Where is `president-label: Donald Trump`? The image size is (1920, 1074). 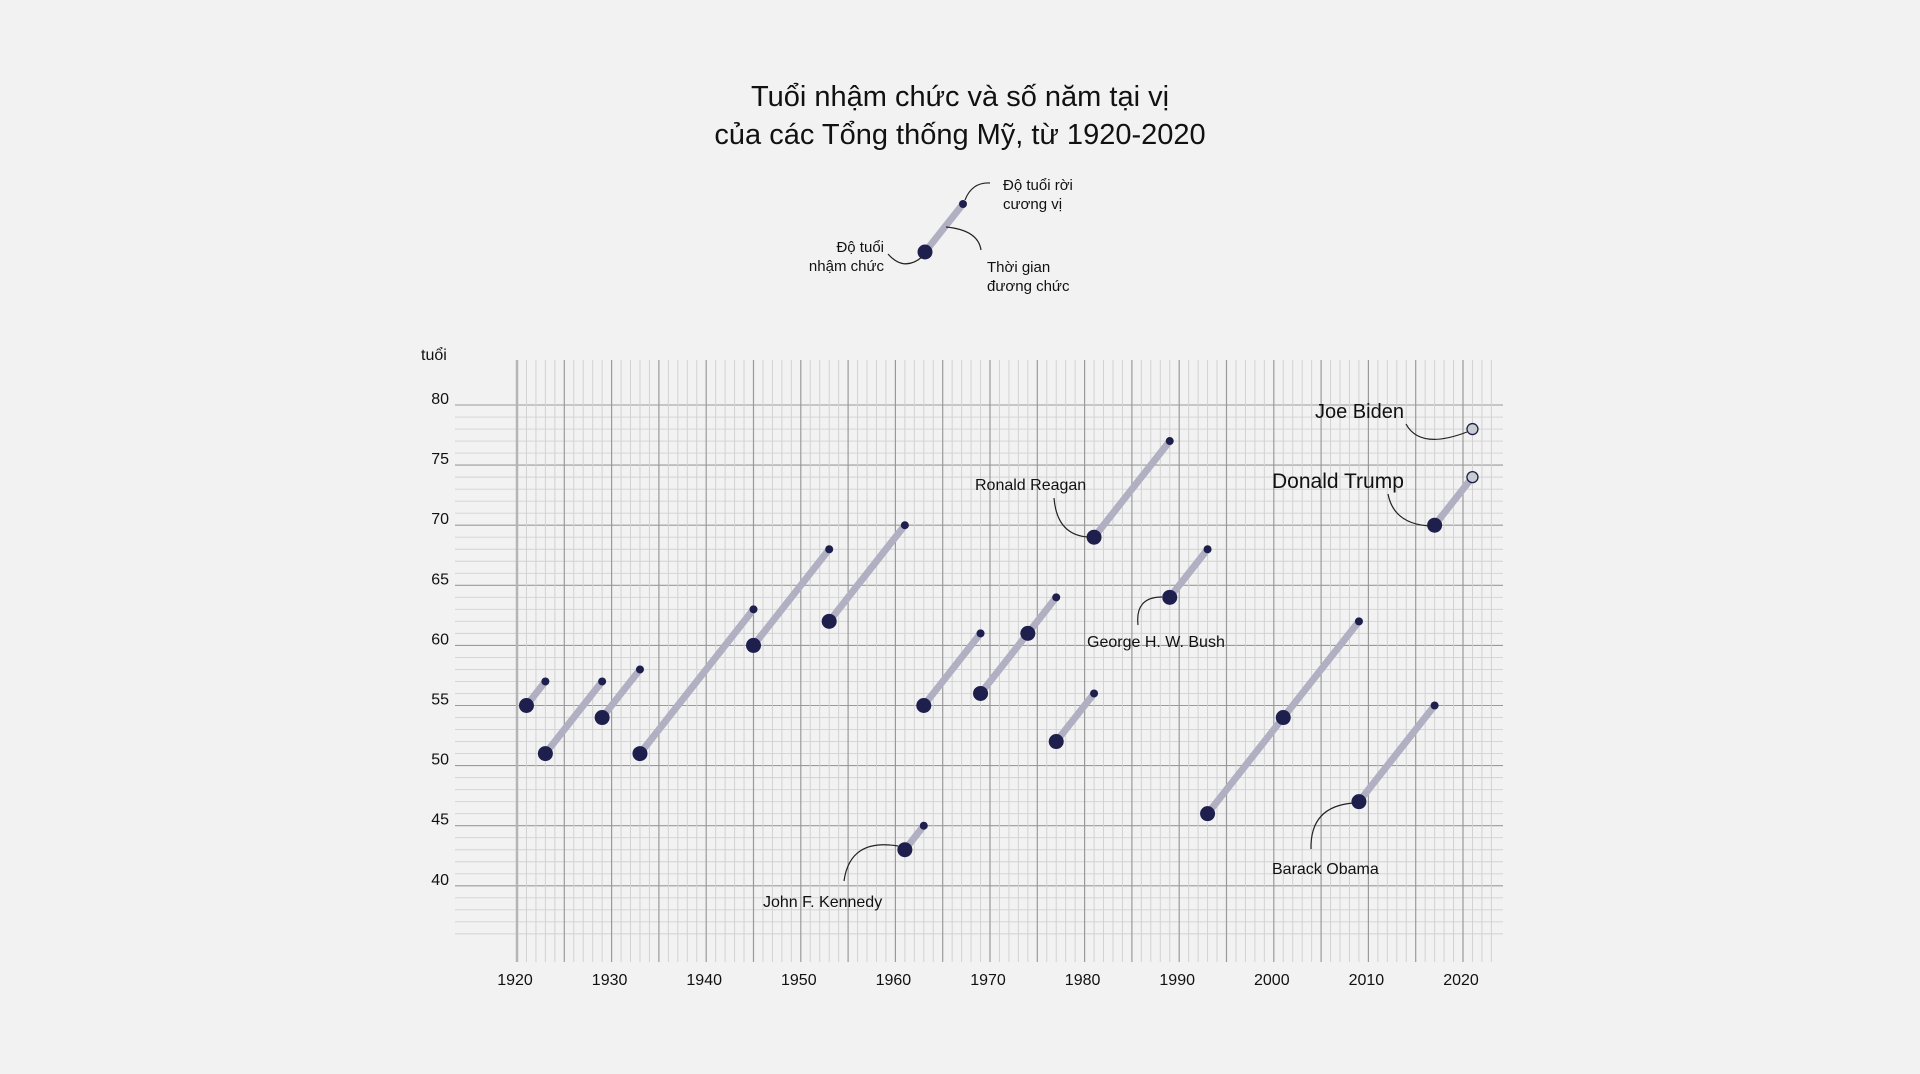
president-label: Donald Trump is located at coordinates (1338, 481).